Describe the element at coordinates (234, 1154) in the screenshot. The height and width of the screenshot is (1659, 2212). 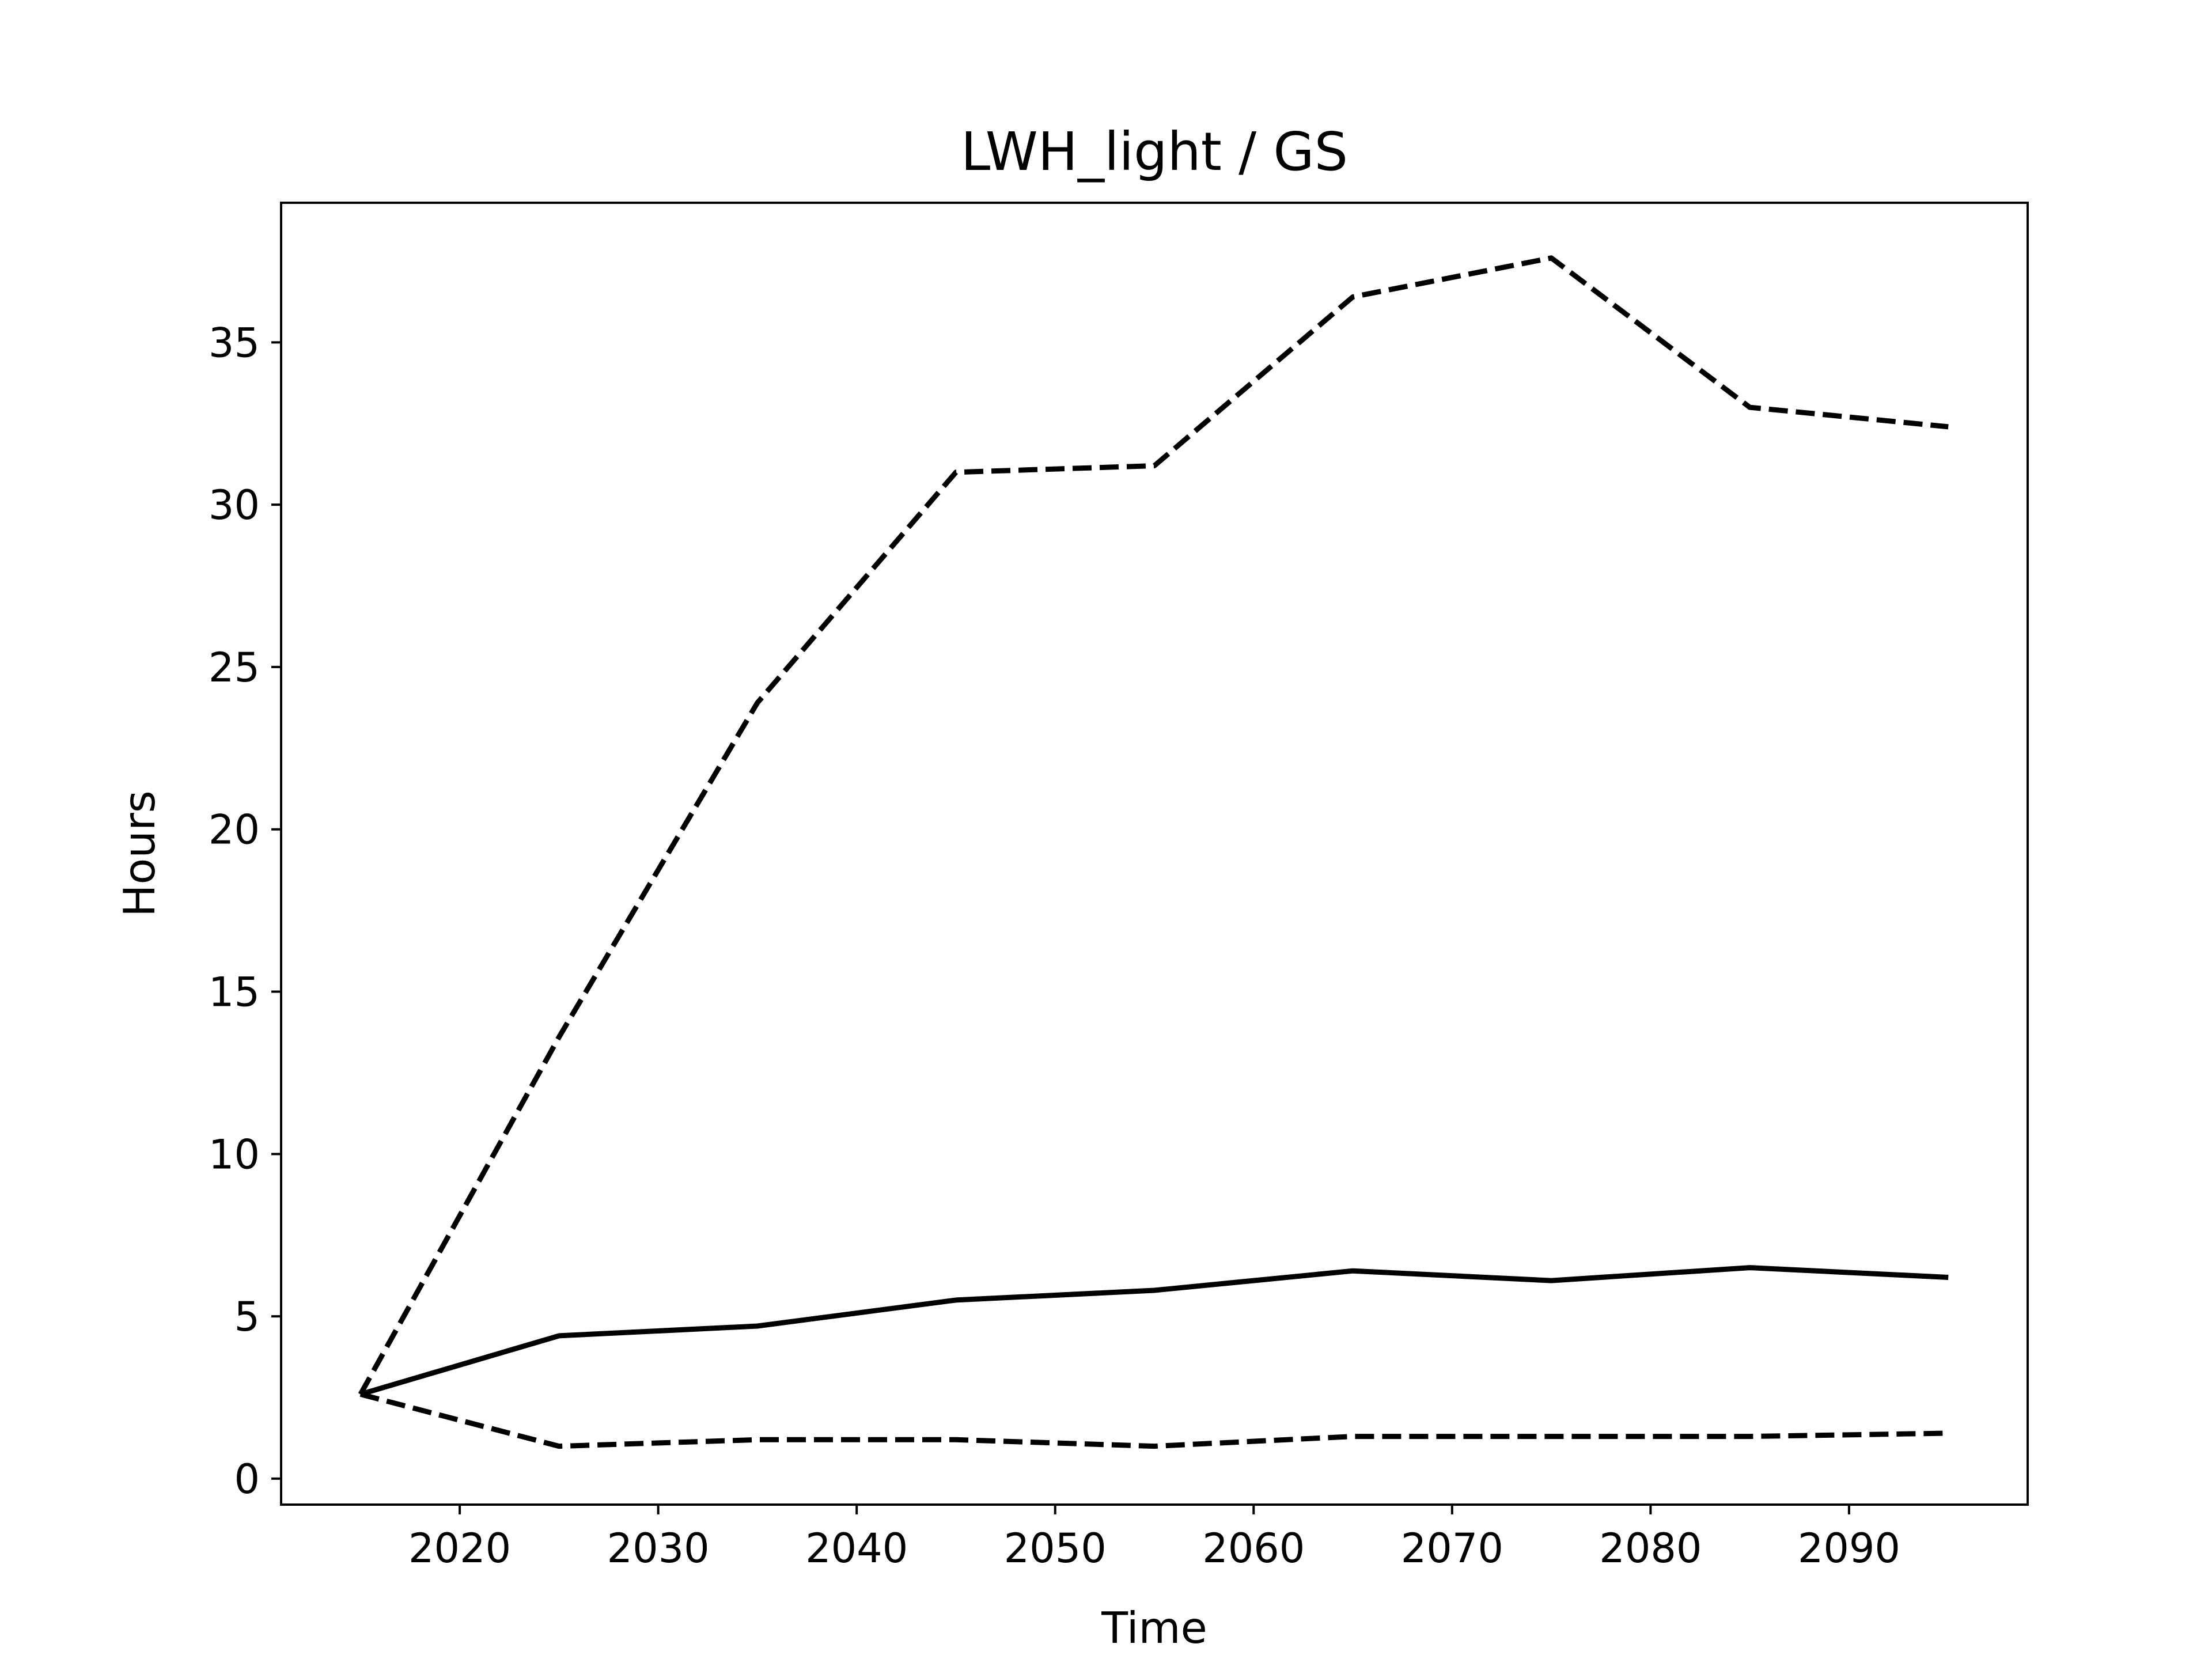
I see `y-tick-label: 10` at that location.